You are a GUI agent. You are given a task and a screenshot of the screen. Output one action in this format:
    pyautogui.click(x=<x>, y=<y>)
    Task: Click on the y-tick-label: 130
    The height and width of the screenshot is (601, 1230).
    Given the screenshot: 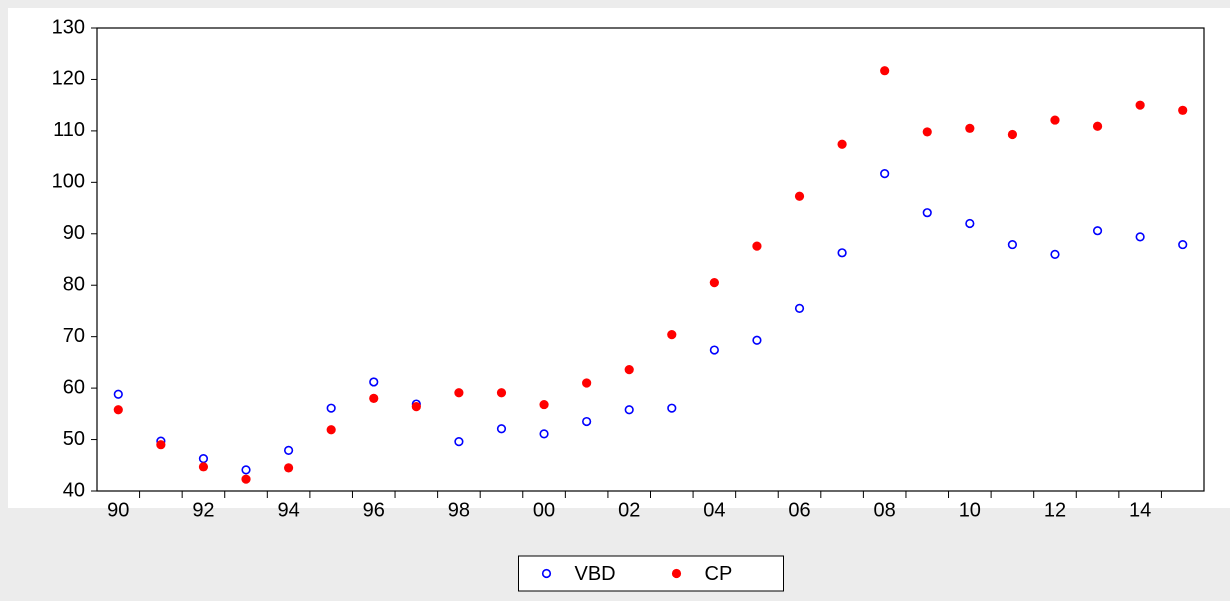 What is the action you would take?
    pyautogui.click(x=68, y=27)
    